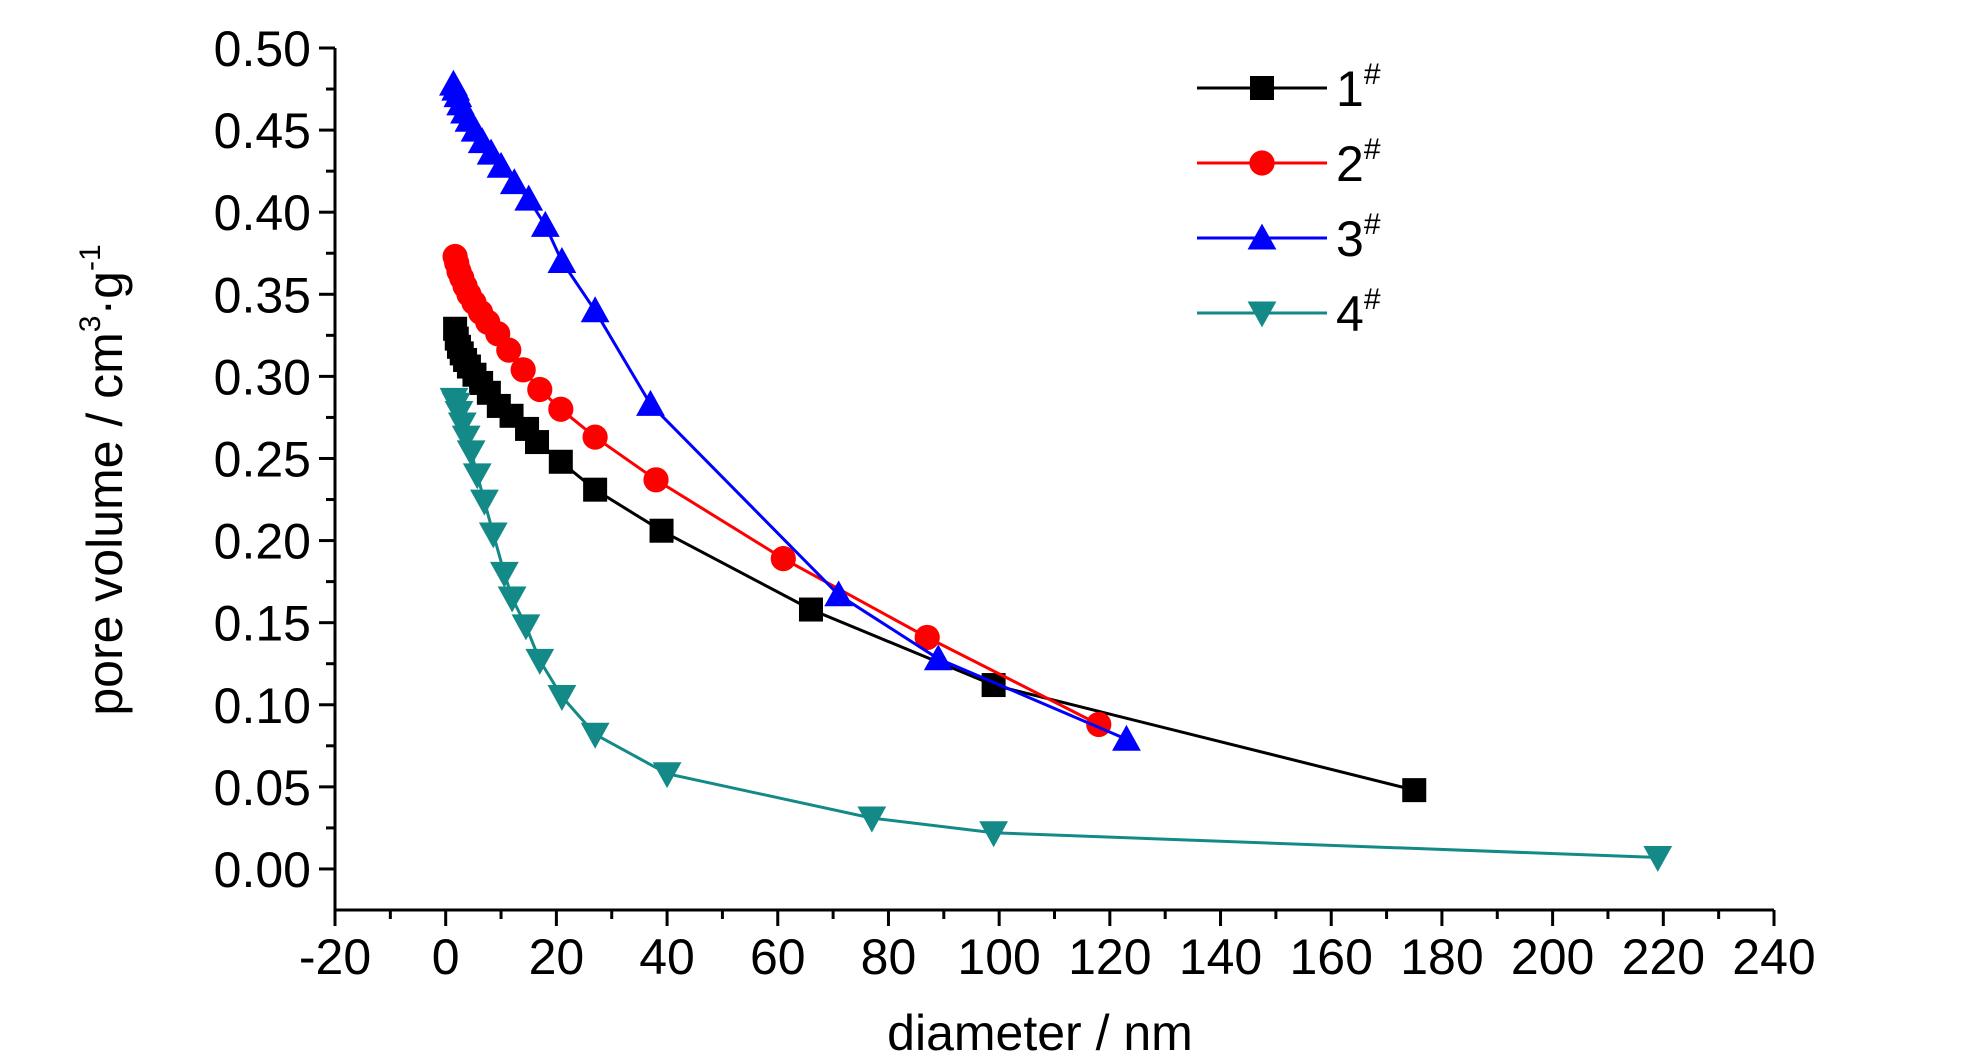 This screenshot has height=1063, width=1984. What do you see at coordinates (262, 49) in the screenshot?
I see `y-tick-label: 0.50` at bounding box center [262, 49].